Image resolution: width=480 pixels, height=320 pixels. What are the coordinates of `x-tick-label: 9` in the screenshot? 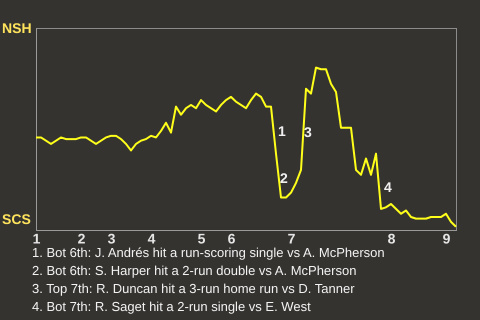 It's located at (446, 238).